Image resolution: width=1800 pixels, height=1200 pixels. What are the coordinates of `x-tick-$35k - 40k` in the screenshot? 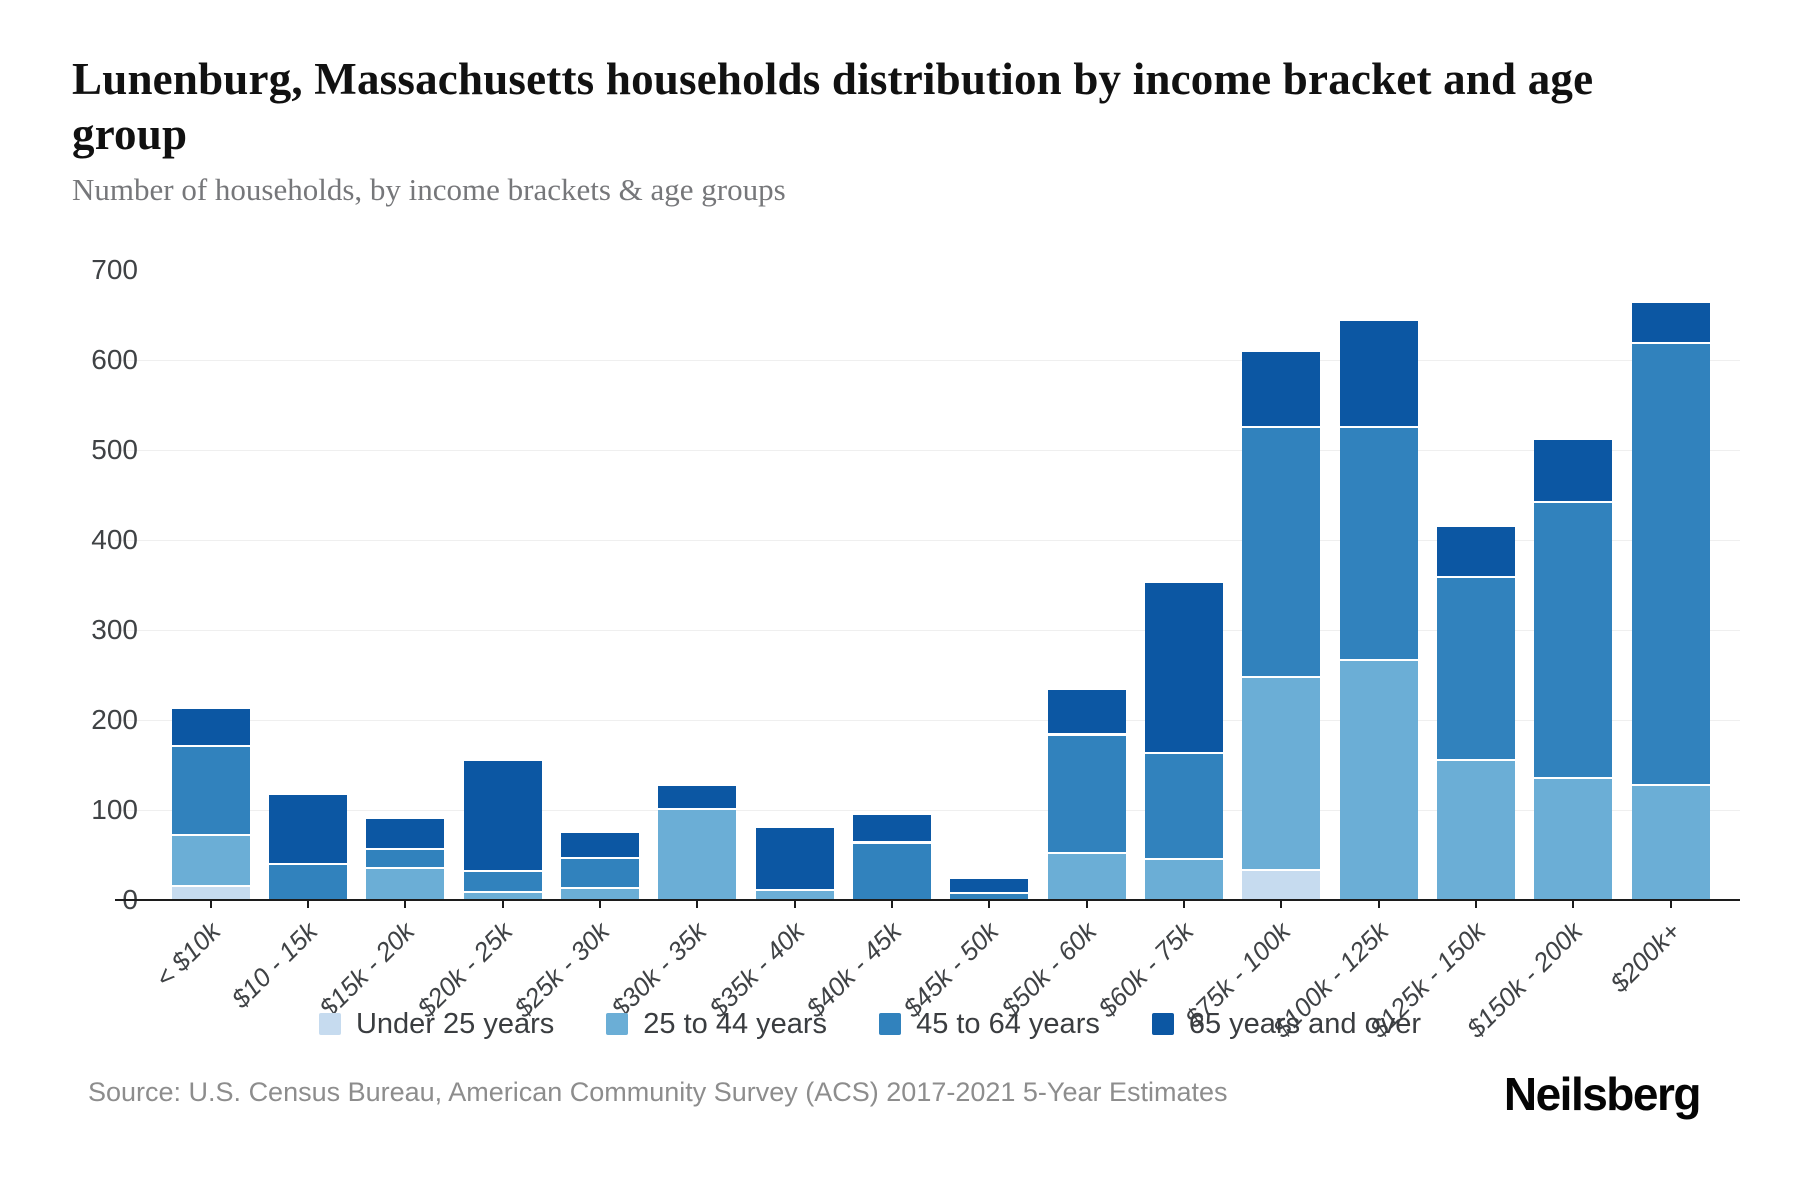 It's located at (794, 904).